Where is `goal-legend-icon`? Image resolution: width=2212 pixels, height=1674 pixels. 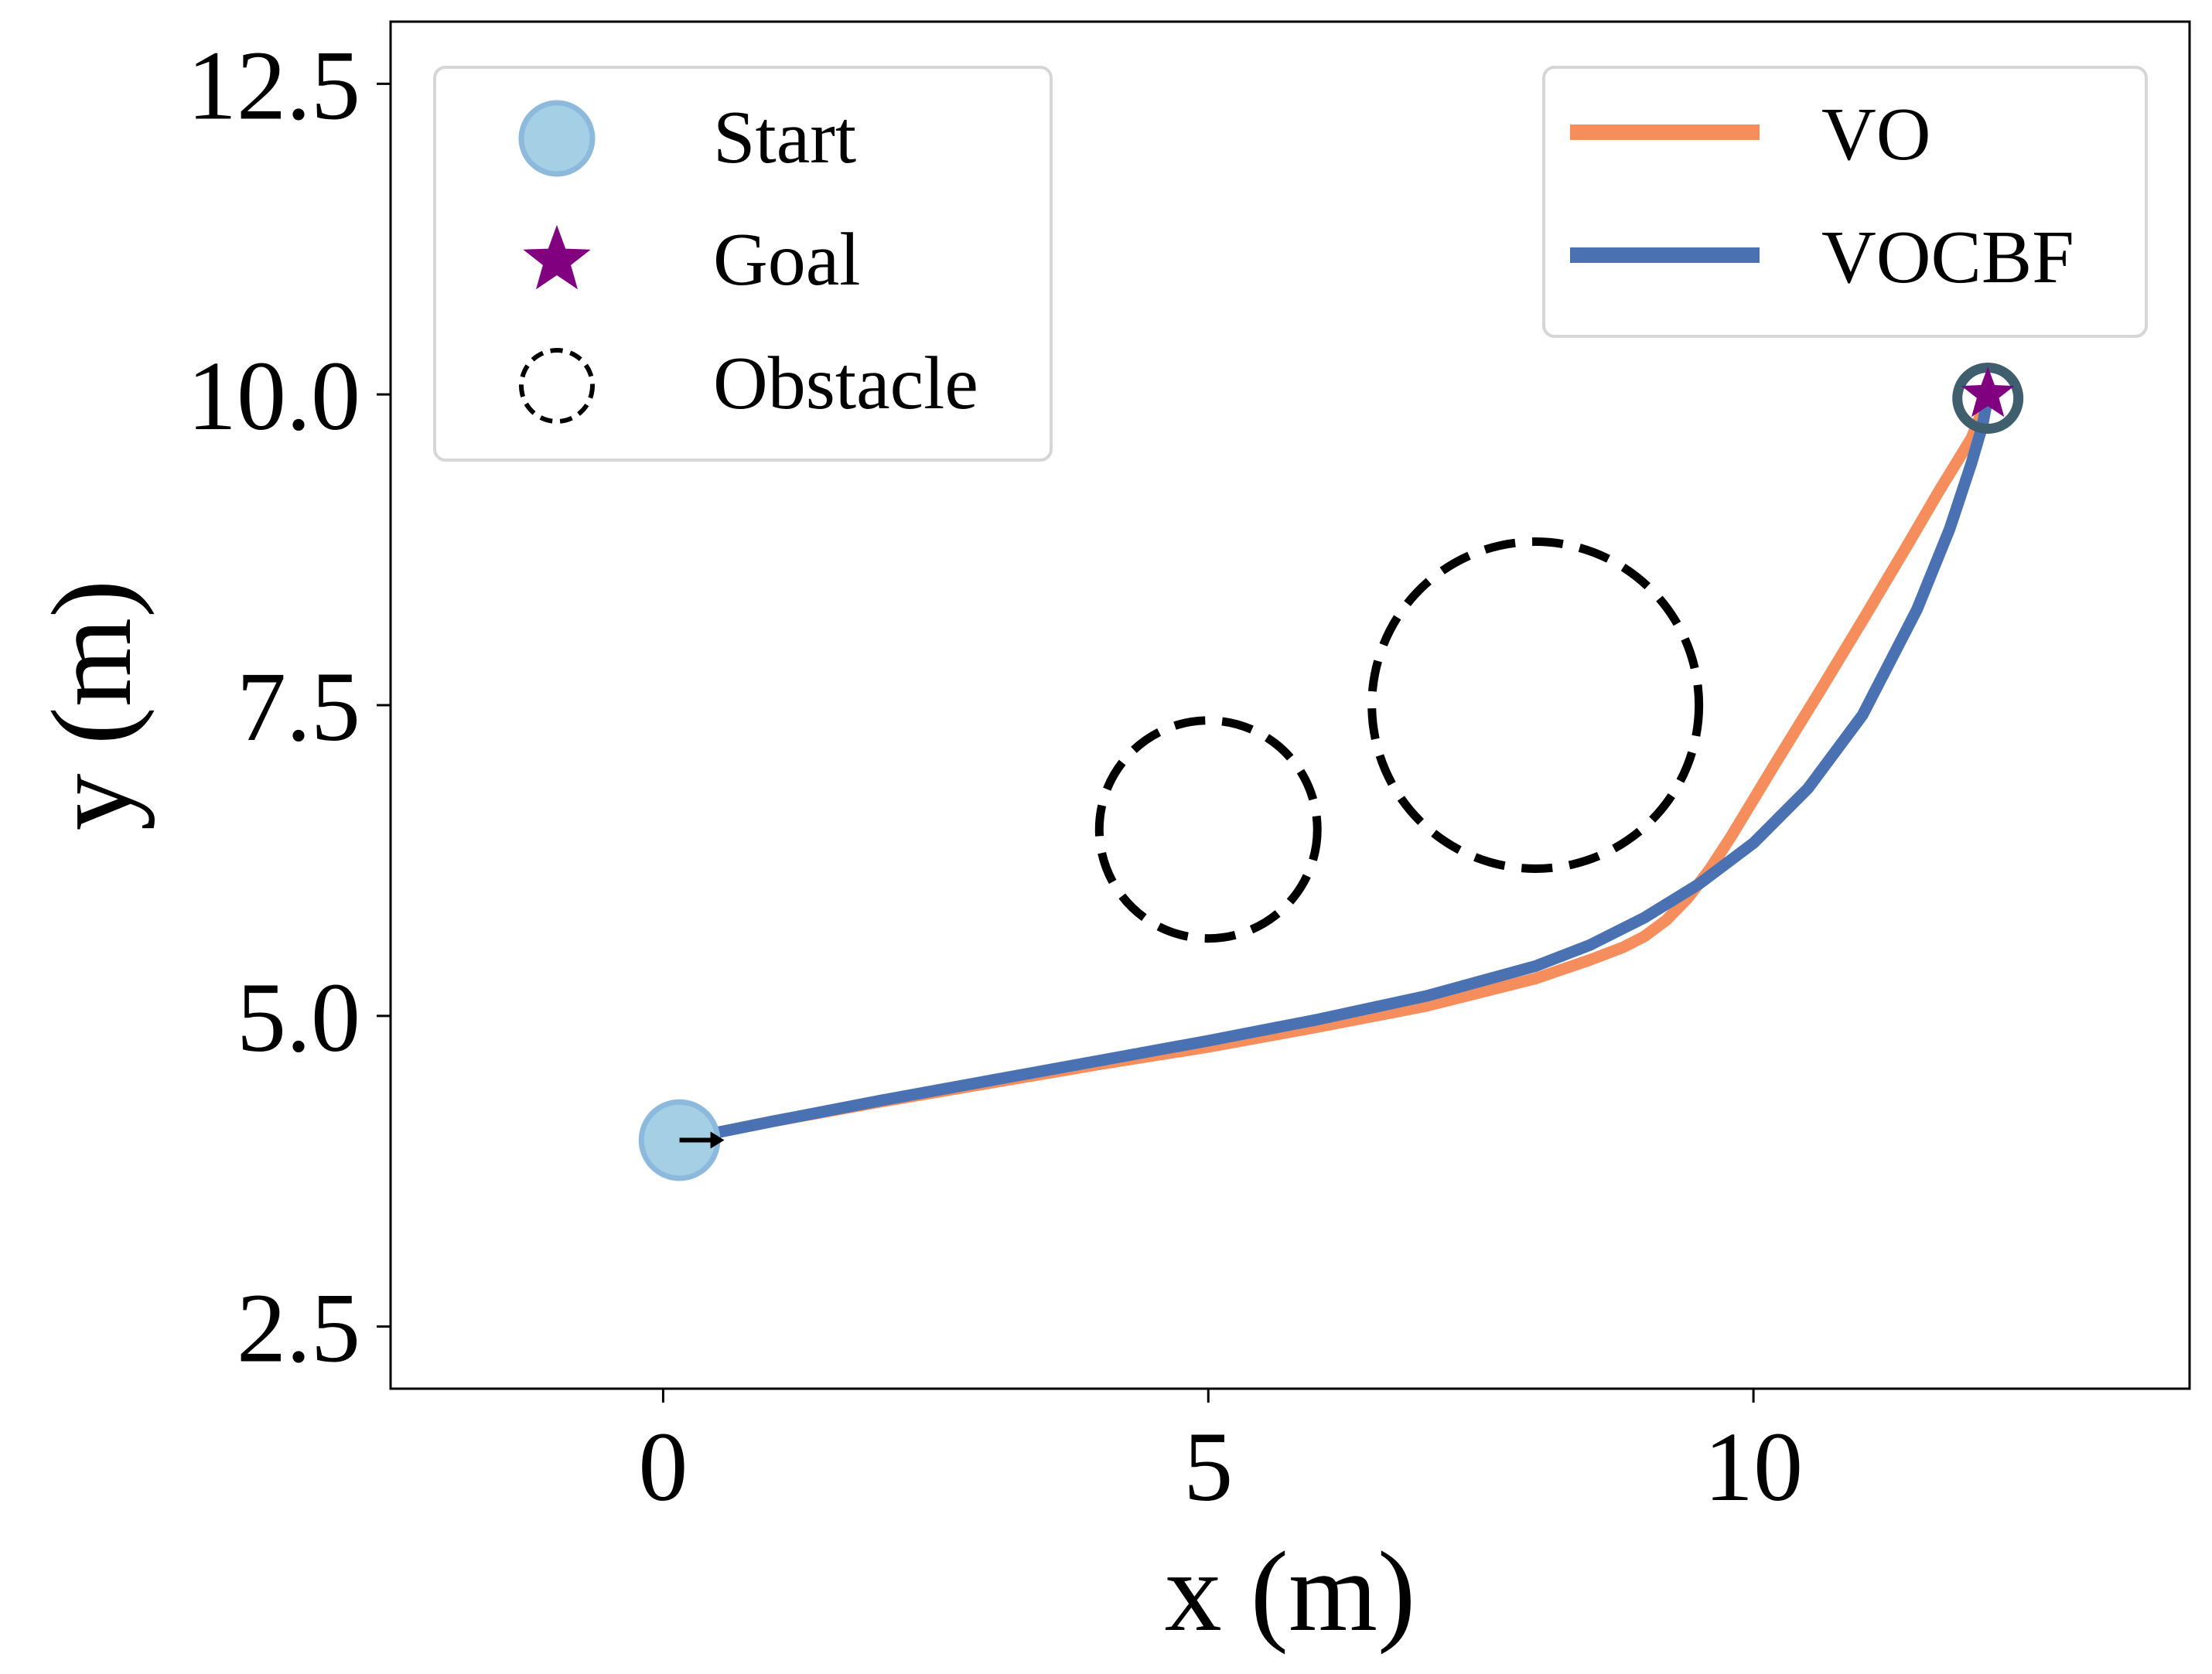 goal-legend-icon is located at coordinates (557, 257).